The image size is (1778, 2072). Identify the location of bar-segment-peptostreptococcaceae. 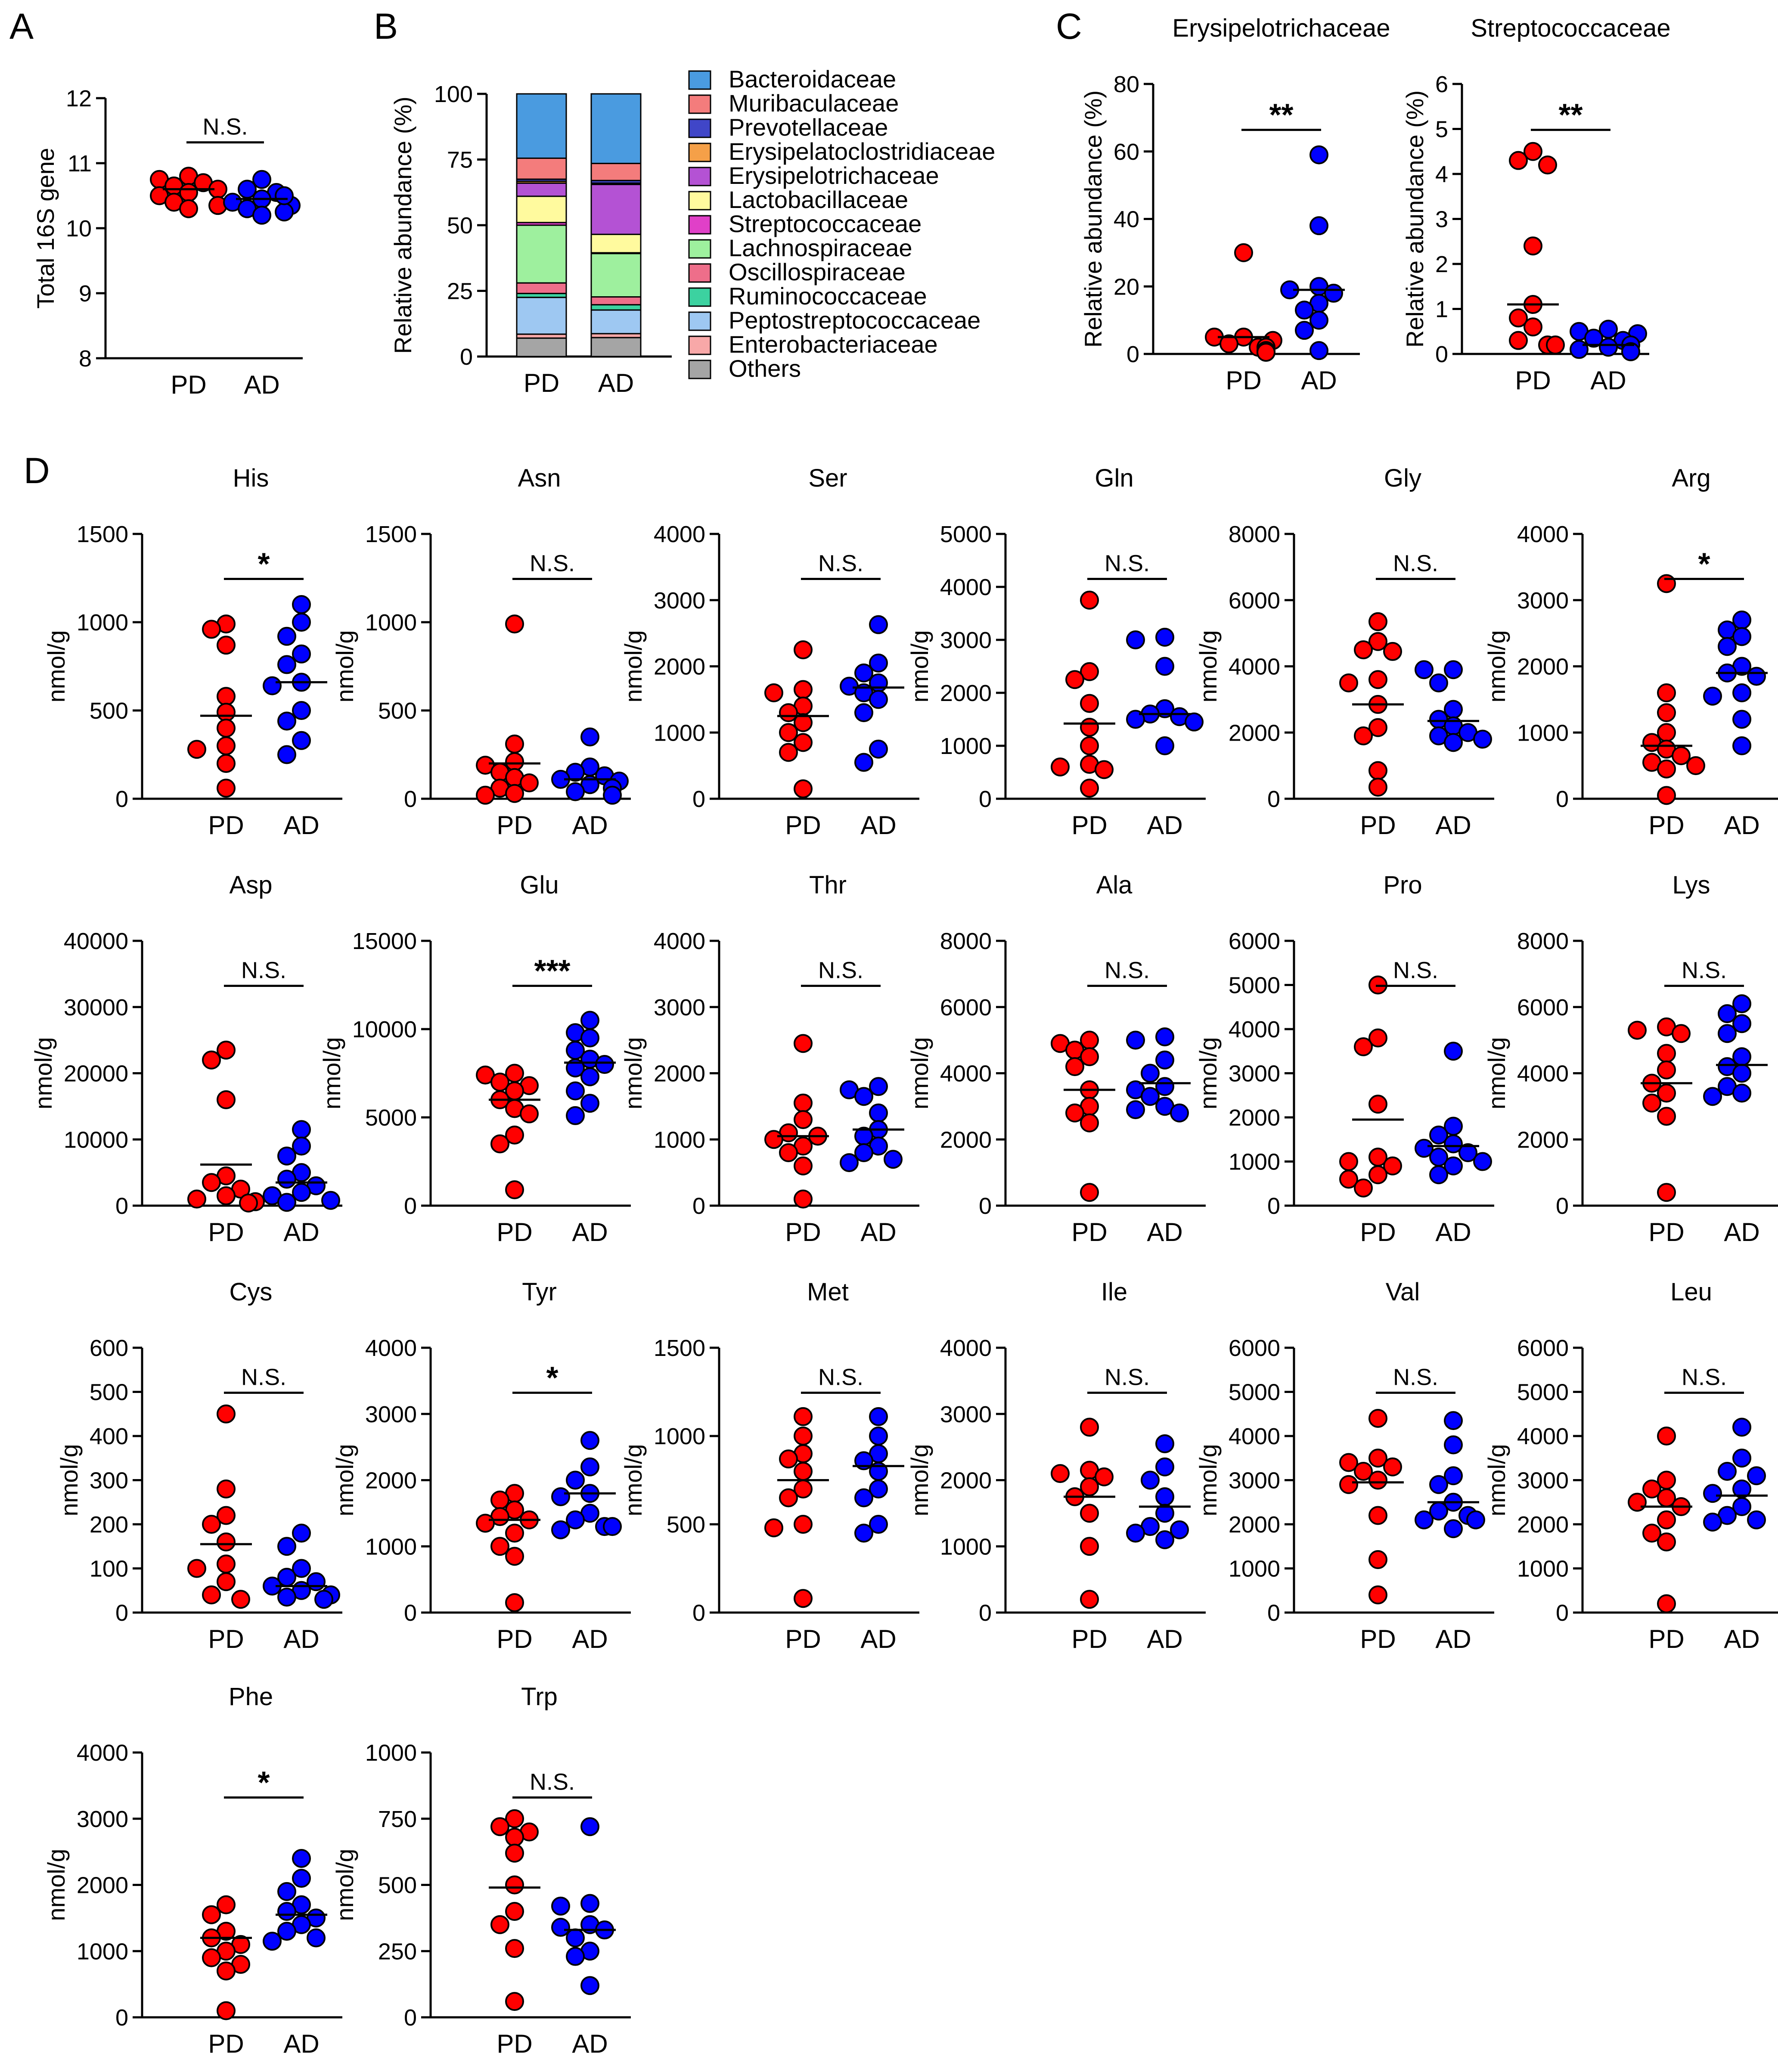
(616, 322).